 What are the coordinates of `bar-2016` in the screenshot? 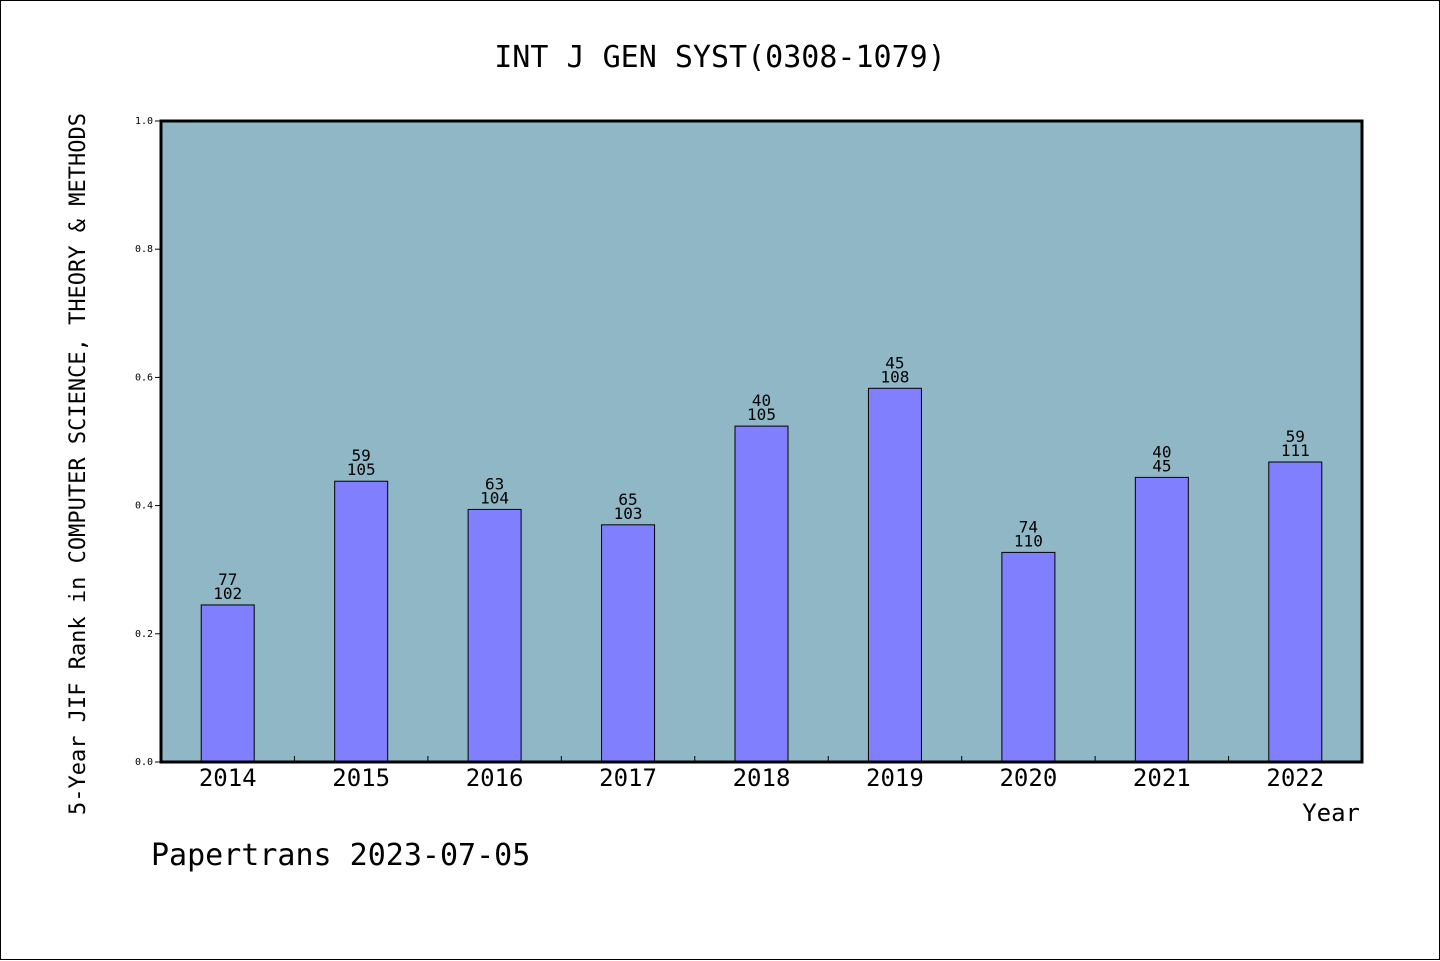 It's located at (494, 635).